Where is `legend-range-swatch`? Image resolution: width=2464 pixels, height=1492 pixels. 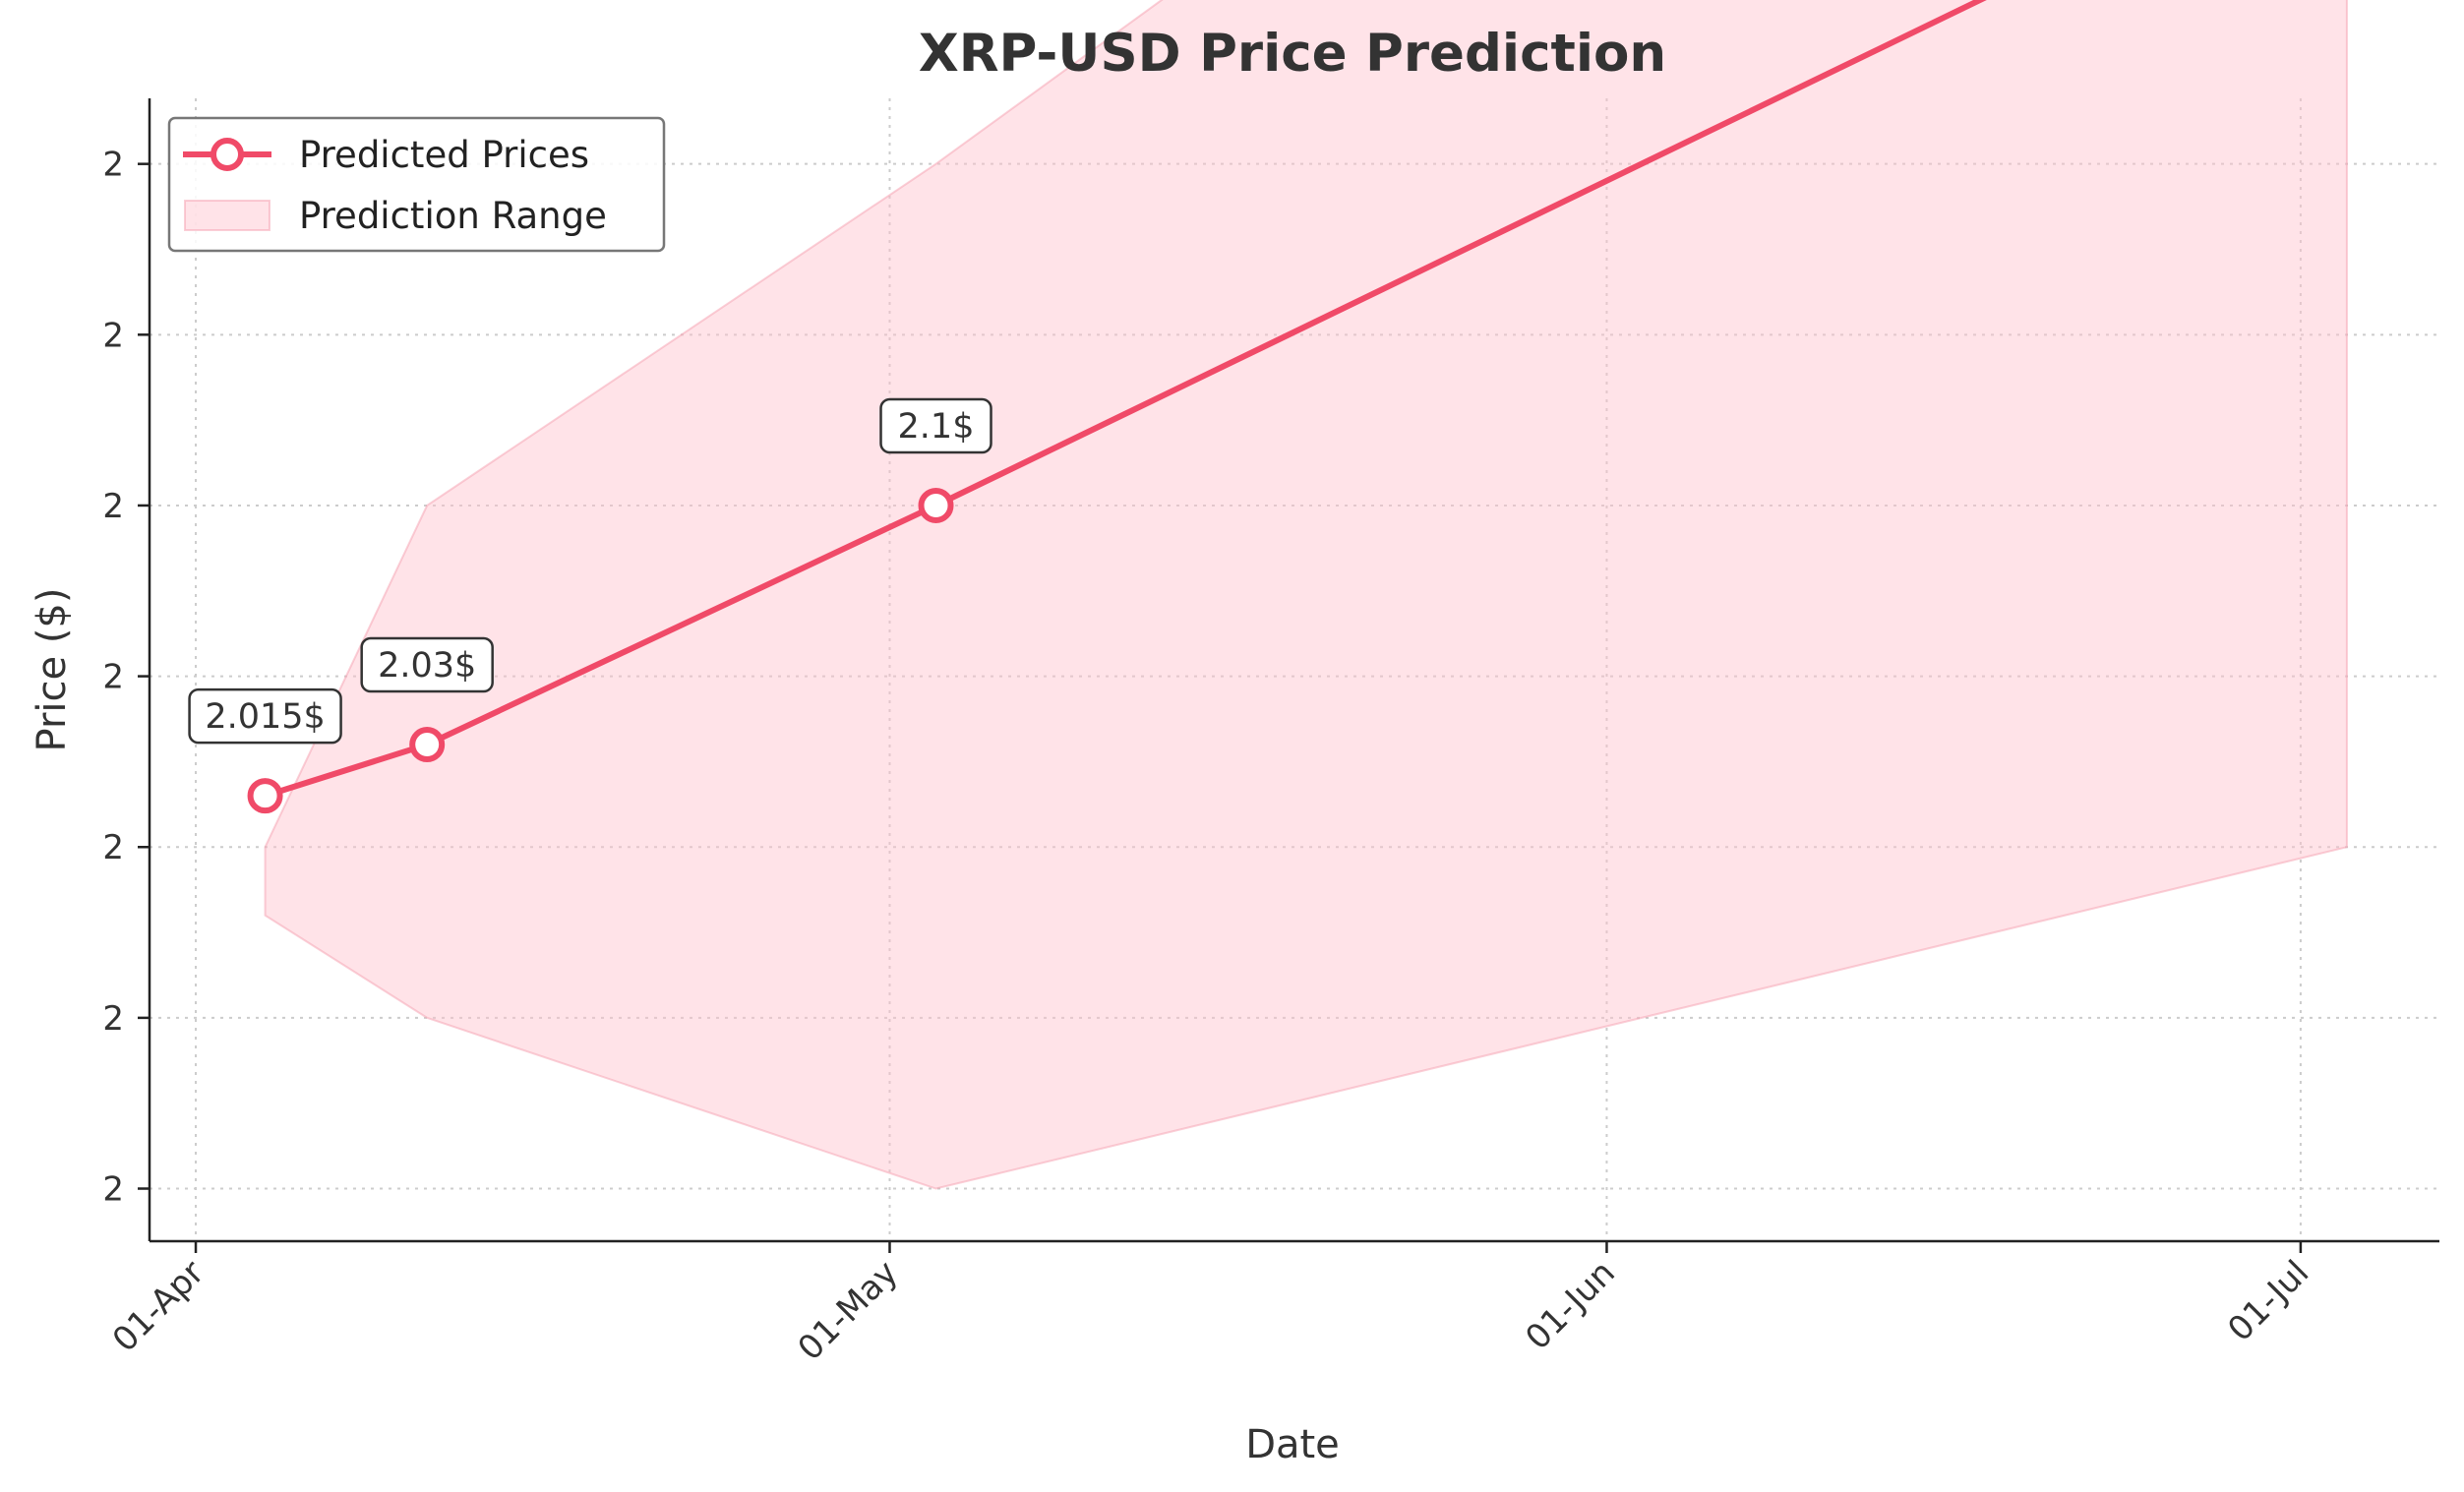 legend-range-swatch is located at coordinates (227, 215).